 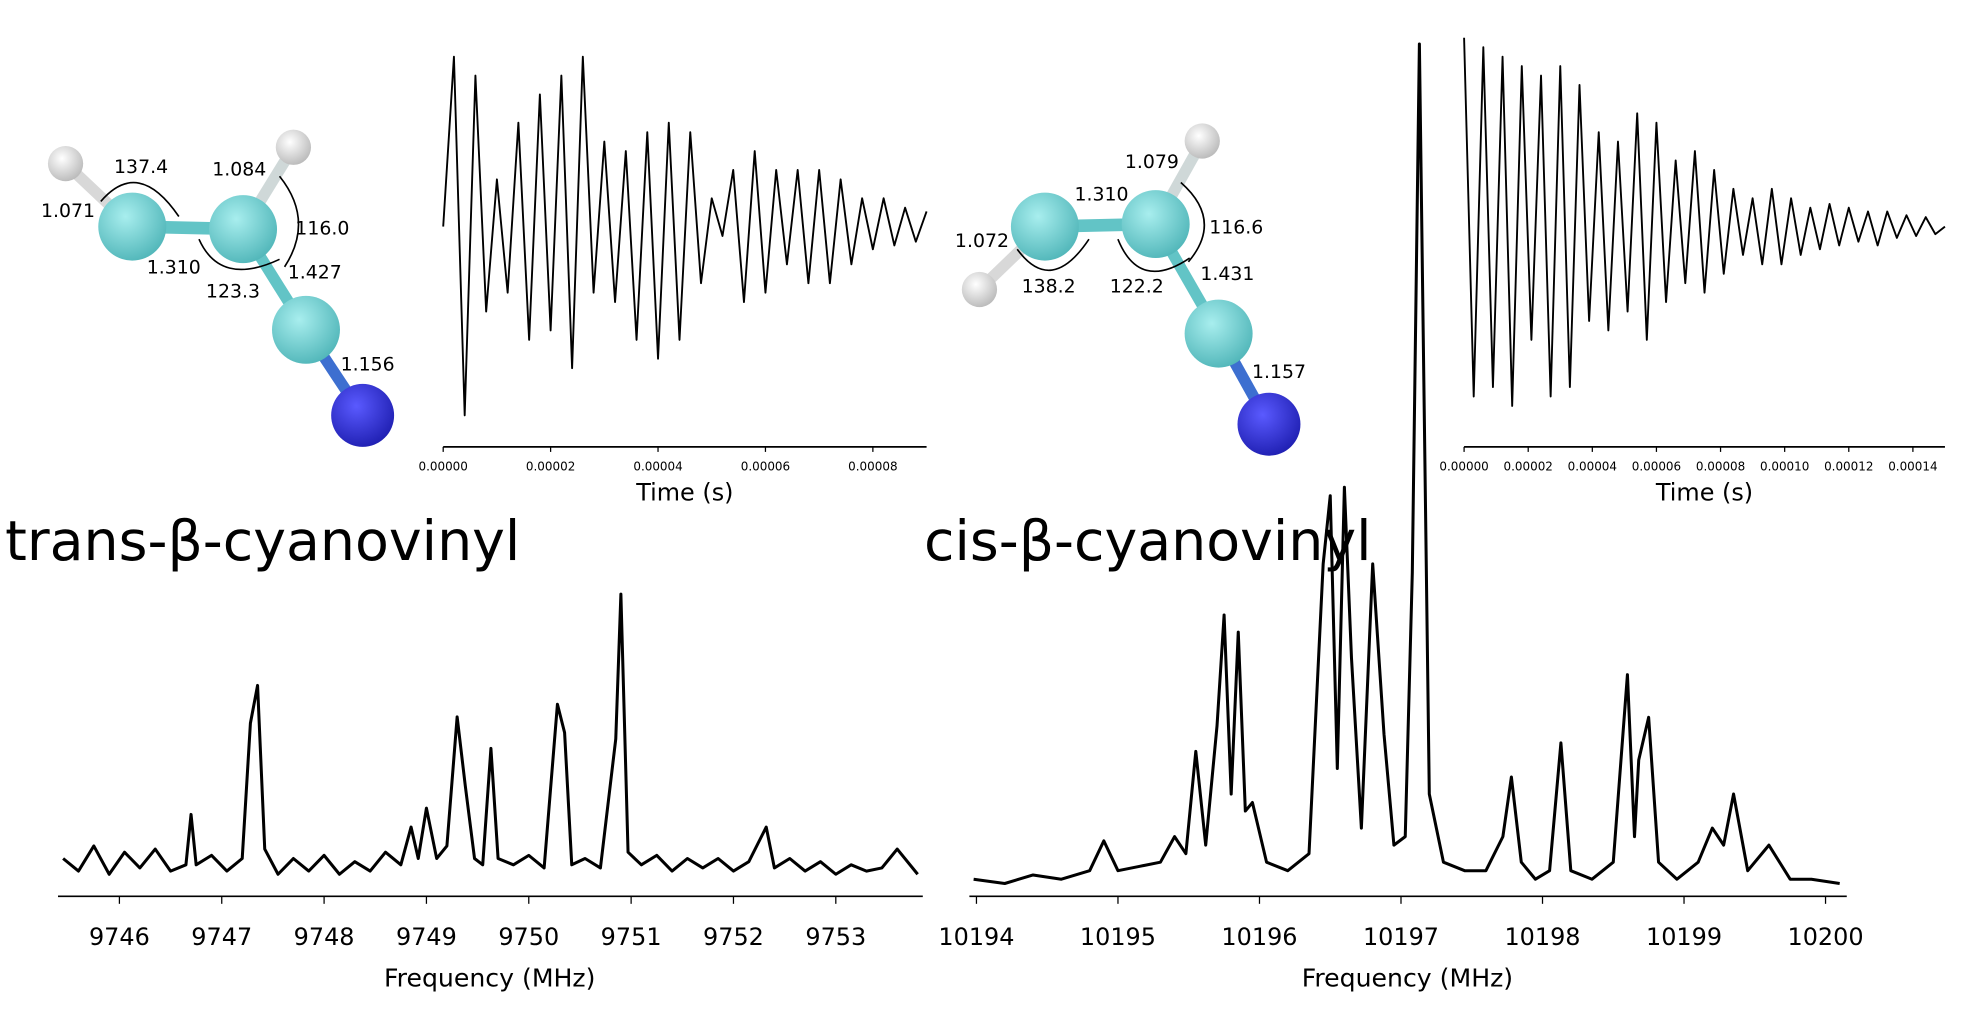 I want to click on molecule-name: trans-β-cyanovinyl, so click(x=262, y=542).